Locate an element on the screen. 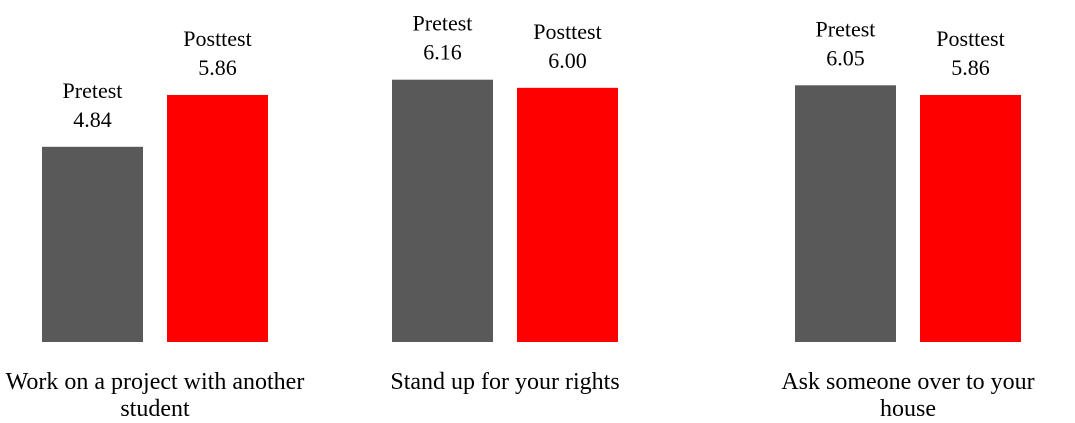 The height and width of the screenshot is (423, 1075). value-label: 6.05 is located at coordinates (845, 57).